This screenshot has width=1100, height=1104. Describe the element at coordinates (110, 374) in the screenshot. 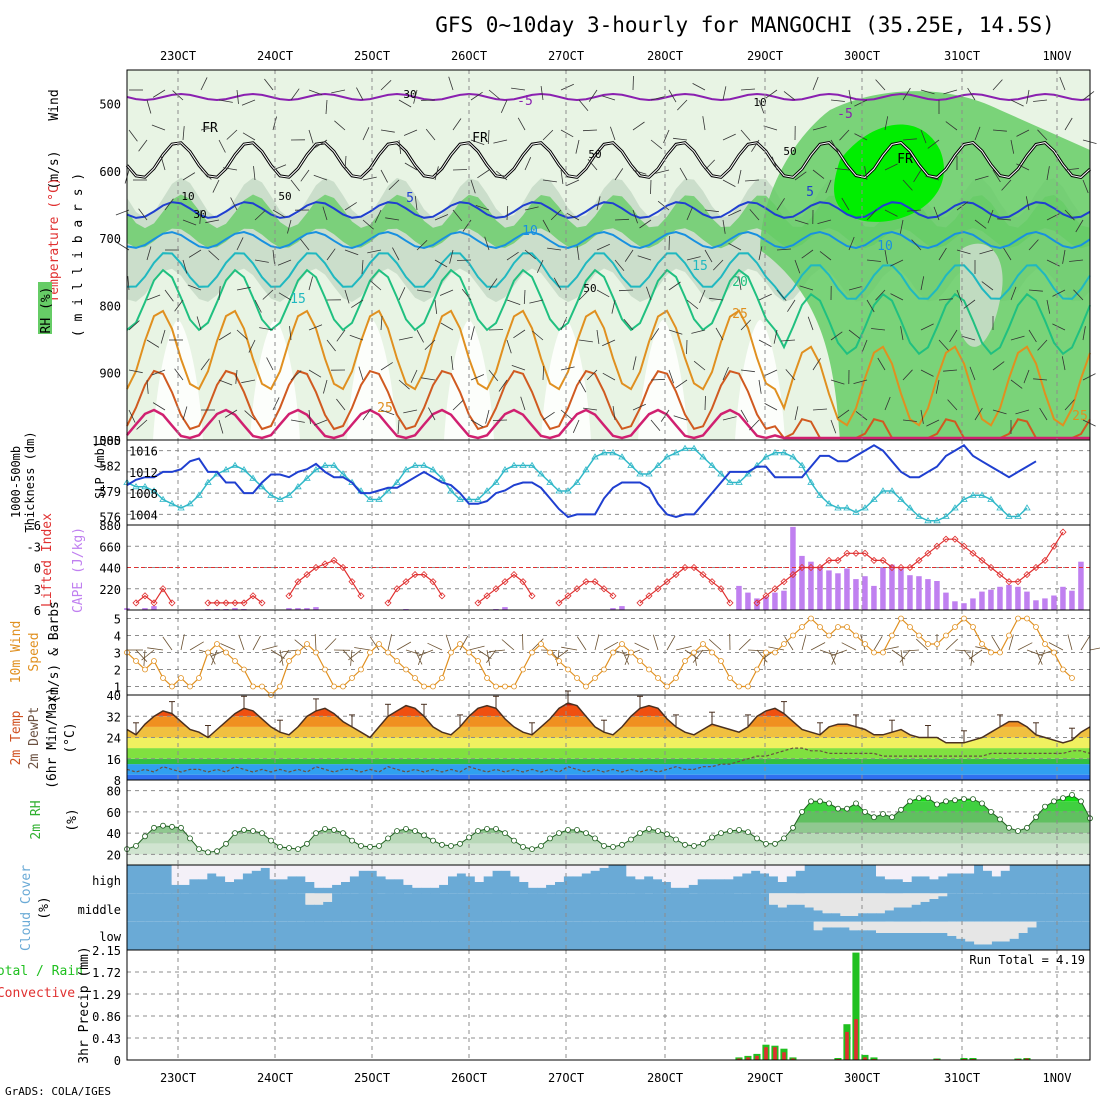

I see `pressure-tick-4: 900` at that location.